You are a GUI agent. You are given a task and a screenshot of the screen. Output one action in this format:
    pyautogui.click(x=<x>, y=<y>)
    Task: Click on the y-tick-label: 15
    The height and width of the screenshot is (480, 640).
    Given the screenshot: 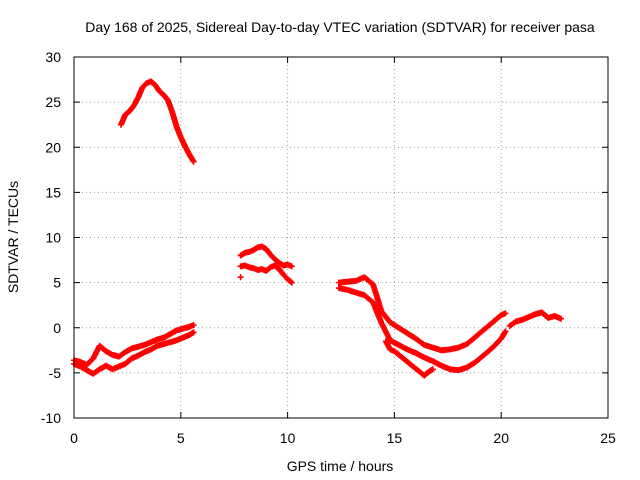 What is the action you would take?
    pyautogui.click(x=53, y=192)
    